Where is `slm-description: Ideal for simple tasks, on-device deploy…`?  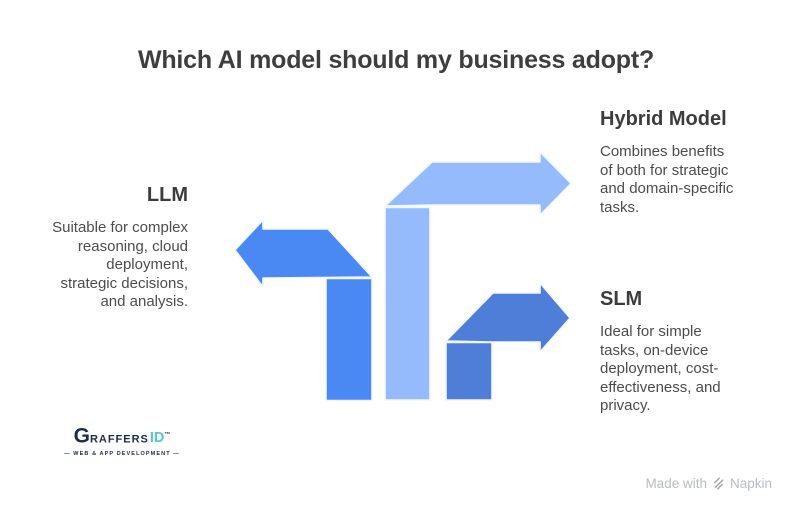 slm-description: Ideal for simple tasks, on-device deploy… is located at coordinates (660, 369).